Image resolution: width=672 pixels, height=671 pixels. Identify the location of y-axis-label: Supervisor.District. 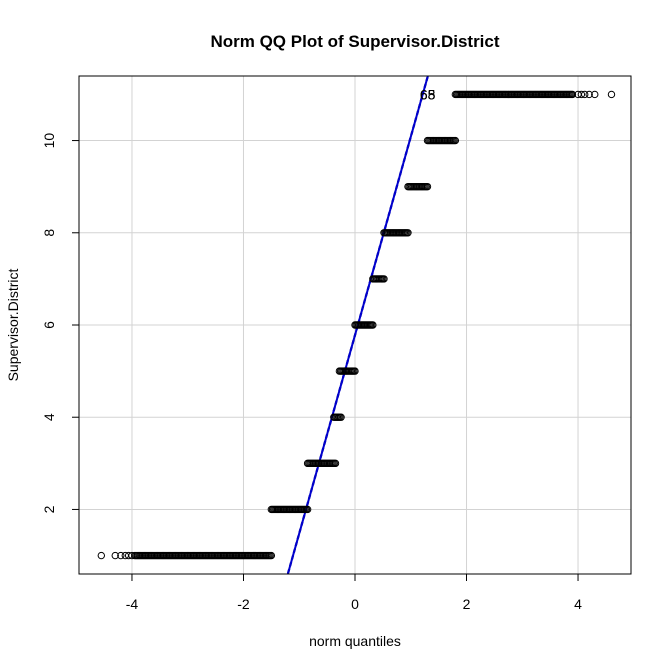
(13, 324).